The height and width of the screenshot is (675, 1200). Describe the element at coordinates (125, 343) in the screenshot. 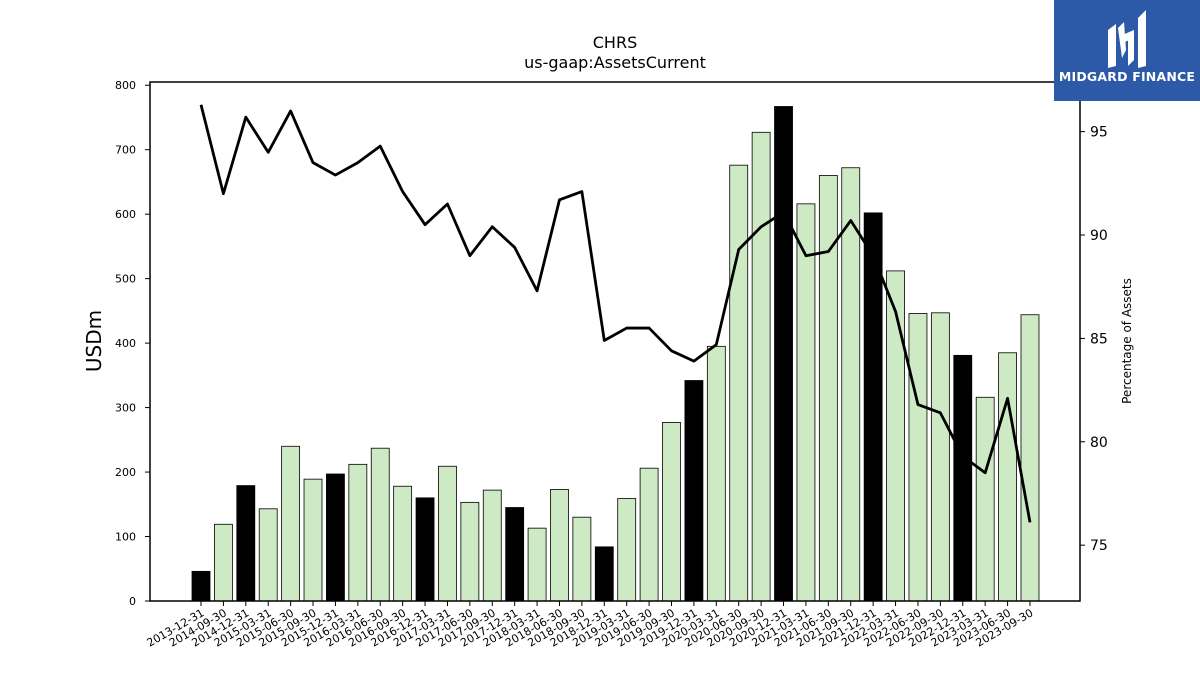

I see `y-tick-label: 400` at that location.